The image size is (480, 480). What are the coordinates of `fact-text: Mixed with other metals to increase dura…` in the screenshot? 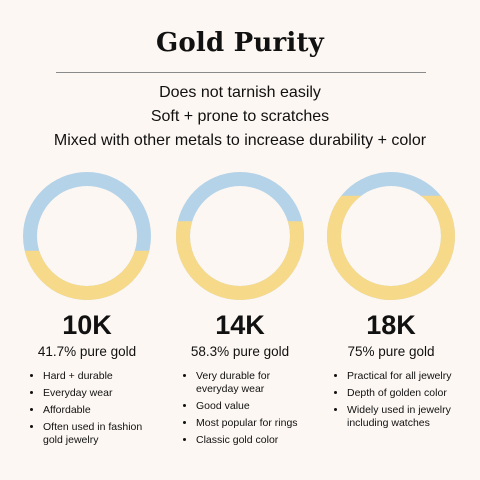 It's located at (240, 140).